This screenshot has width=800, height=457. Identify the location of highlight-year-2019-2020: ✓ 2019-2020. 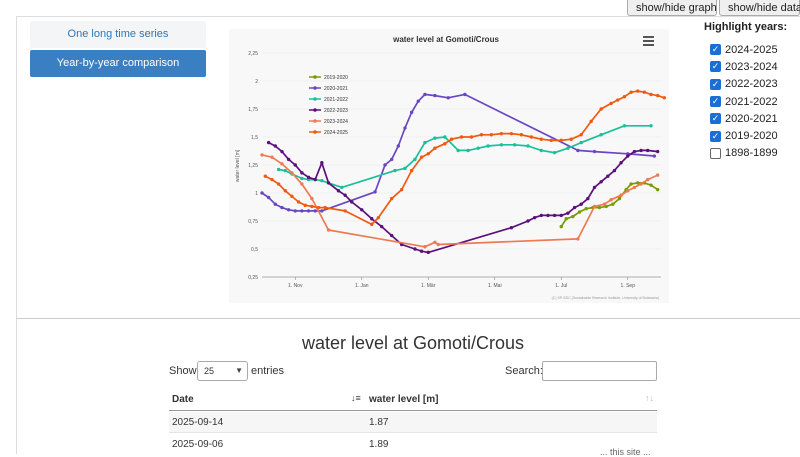
(744, 135).